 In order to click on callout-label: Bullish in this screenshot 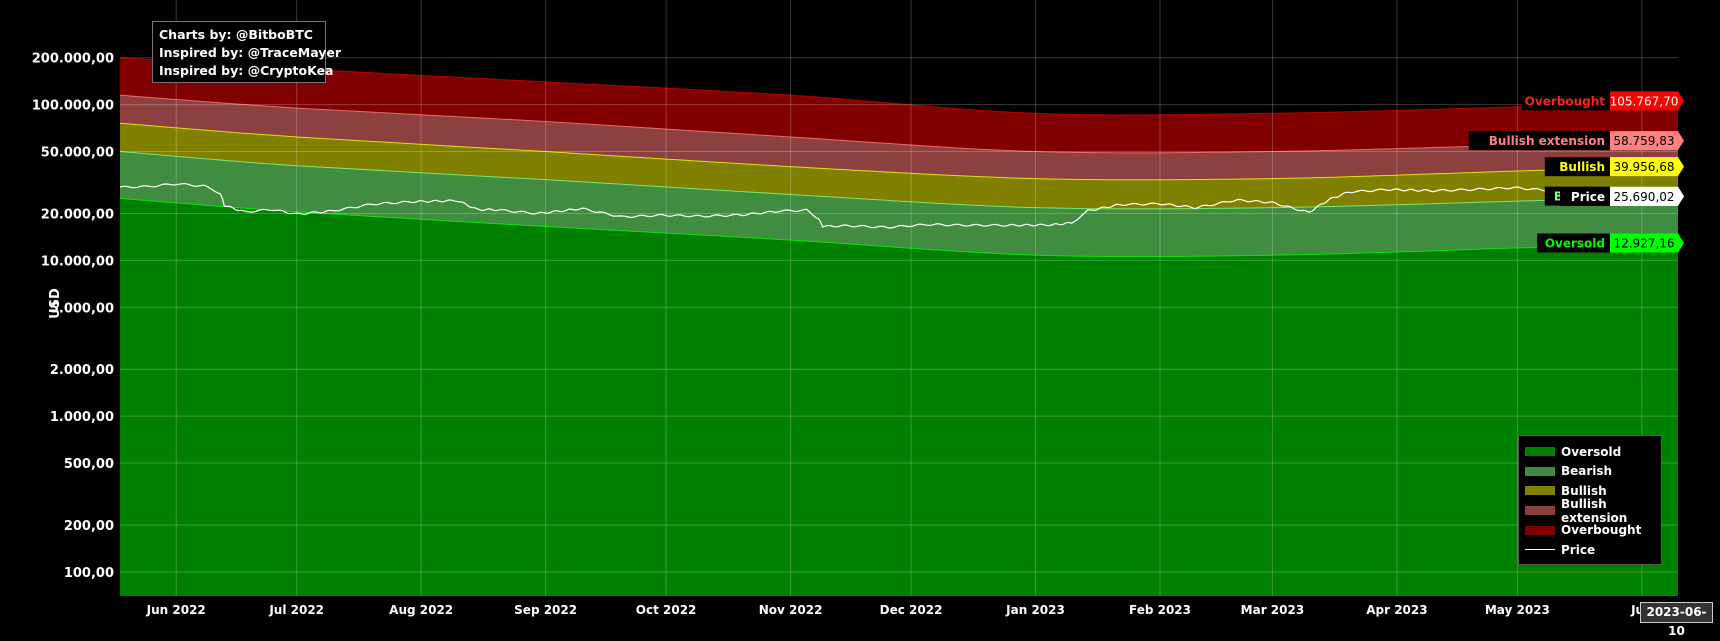, I will do `click(1582, 167)`.